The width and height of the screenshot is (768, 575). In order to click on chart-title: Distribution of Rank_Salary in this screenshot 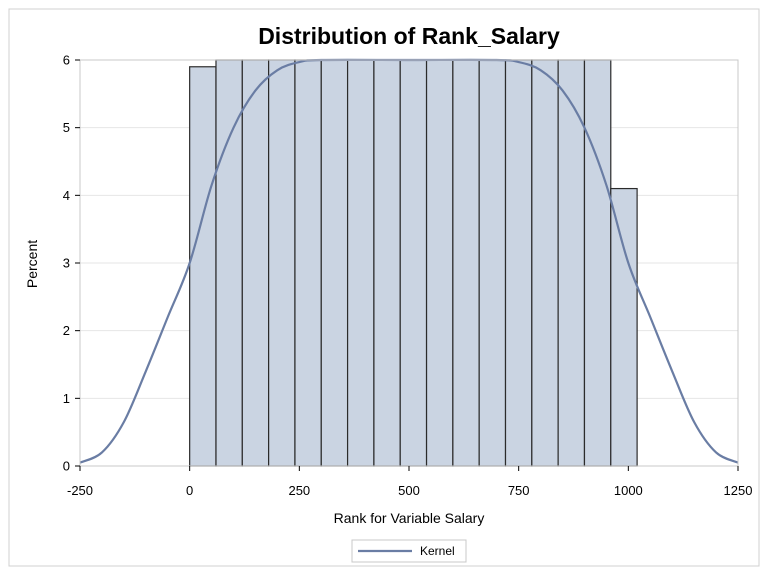, I will do `click(409, 36)`.